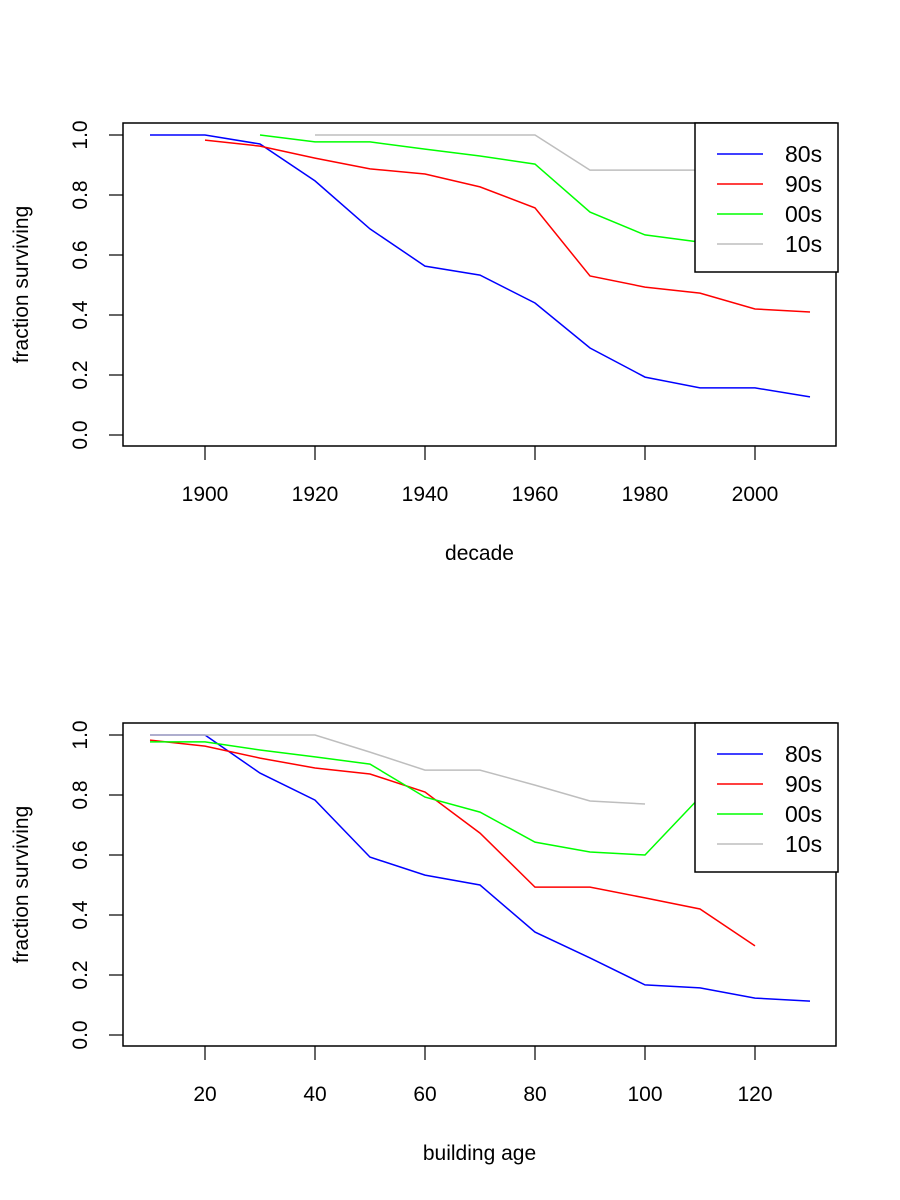 This screenshot has height=1200, width=900. Describe the element at coordinates (755, 494) in the screenshot. I see `x-tick-label: 2000` at that location.